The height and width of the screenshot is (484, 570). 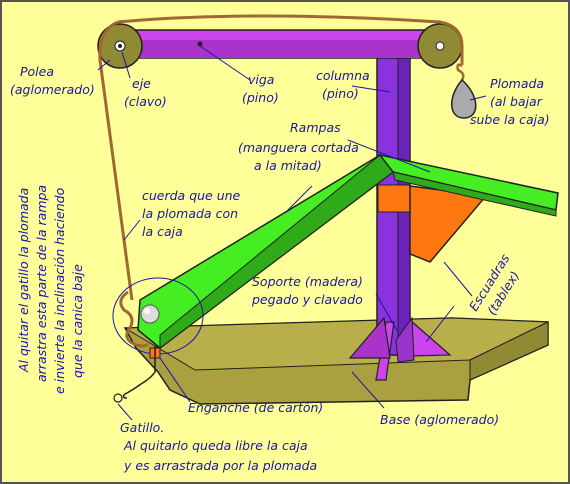 I want to click on label-columna: columna, so click(x=343, y=75).